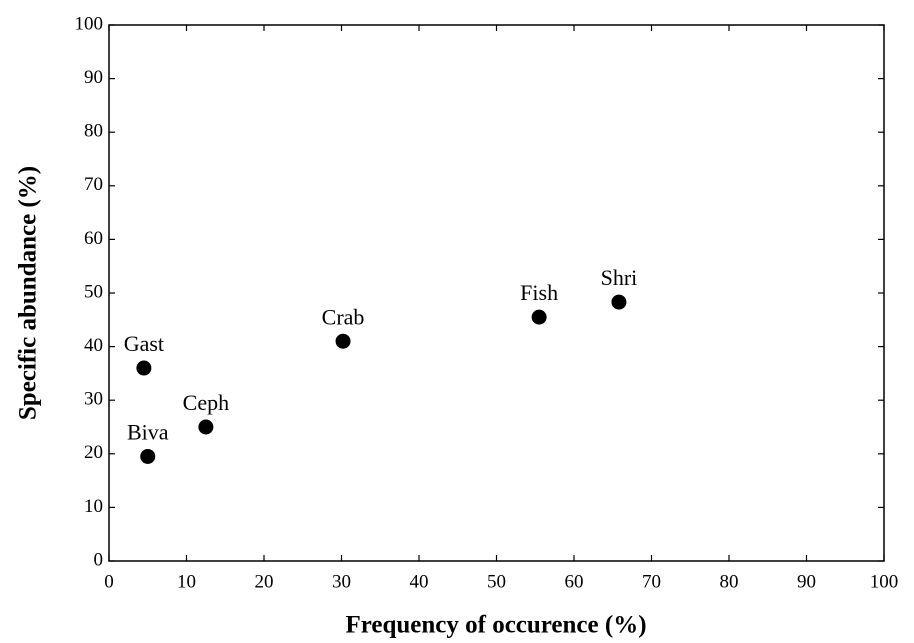  I want to click on y-tick-label: 60, so click(93, 238).